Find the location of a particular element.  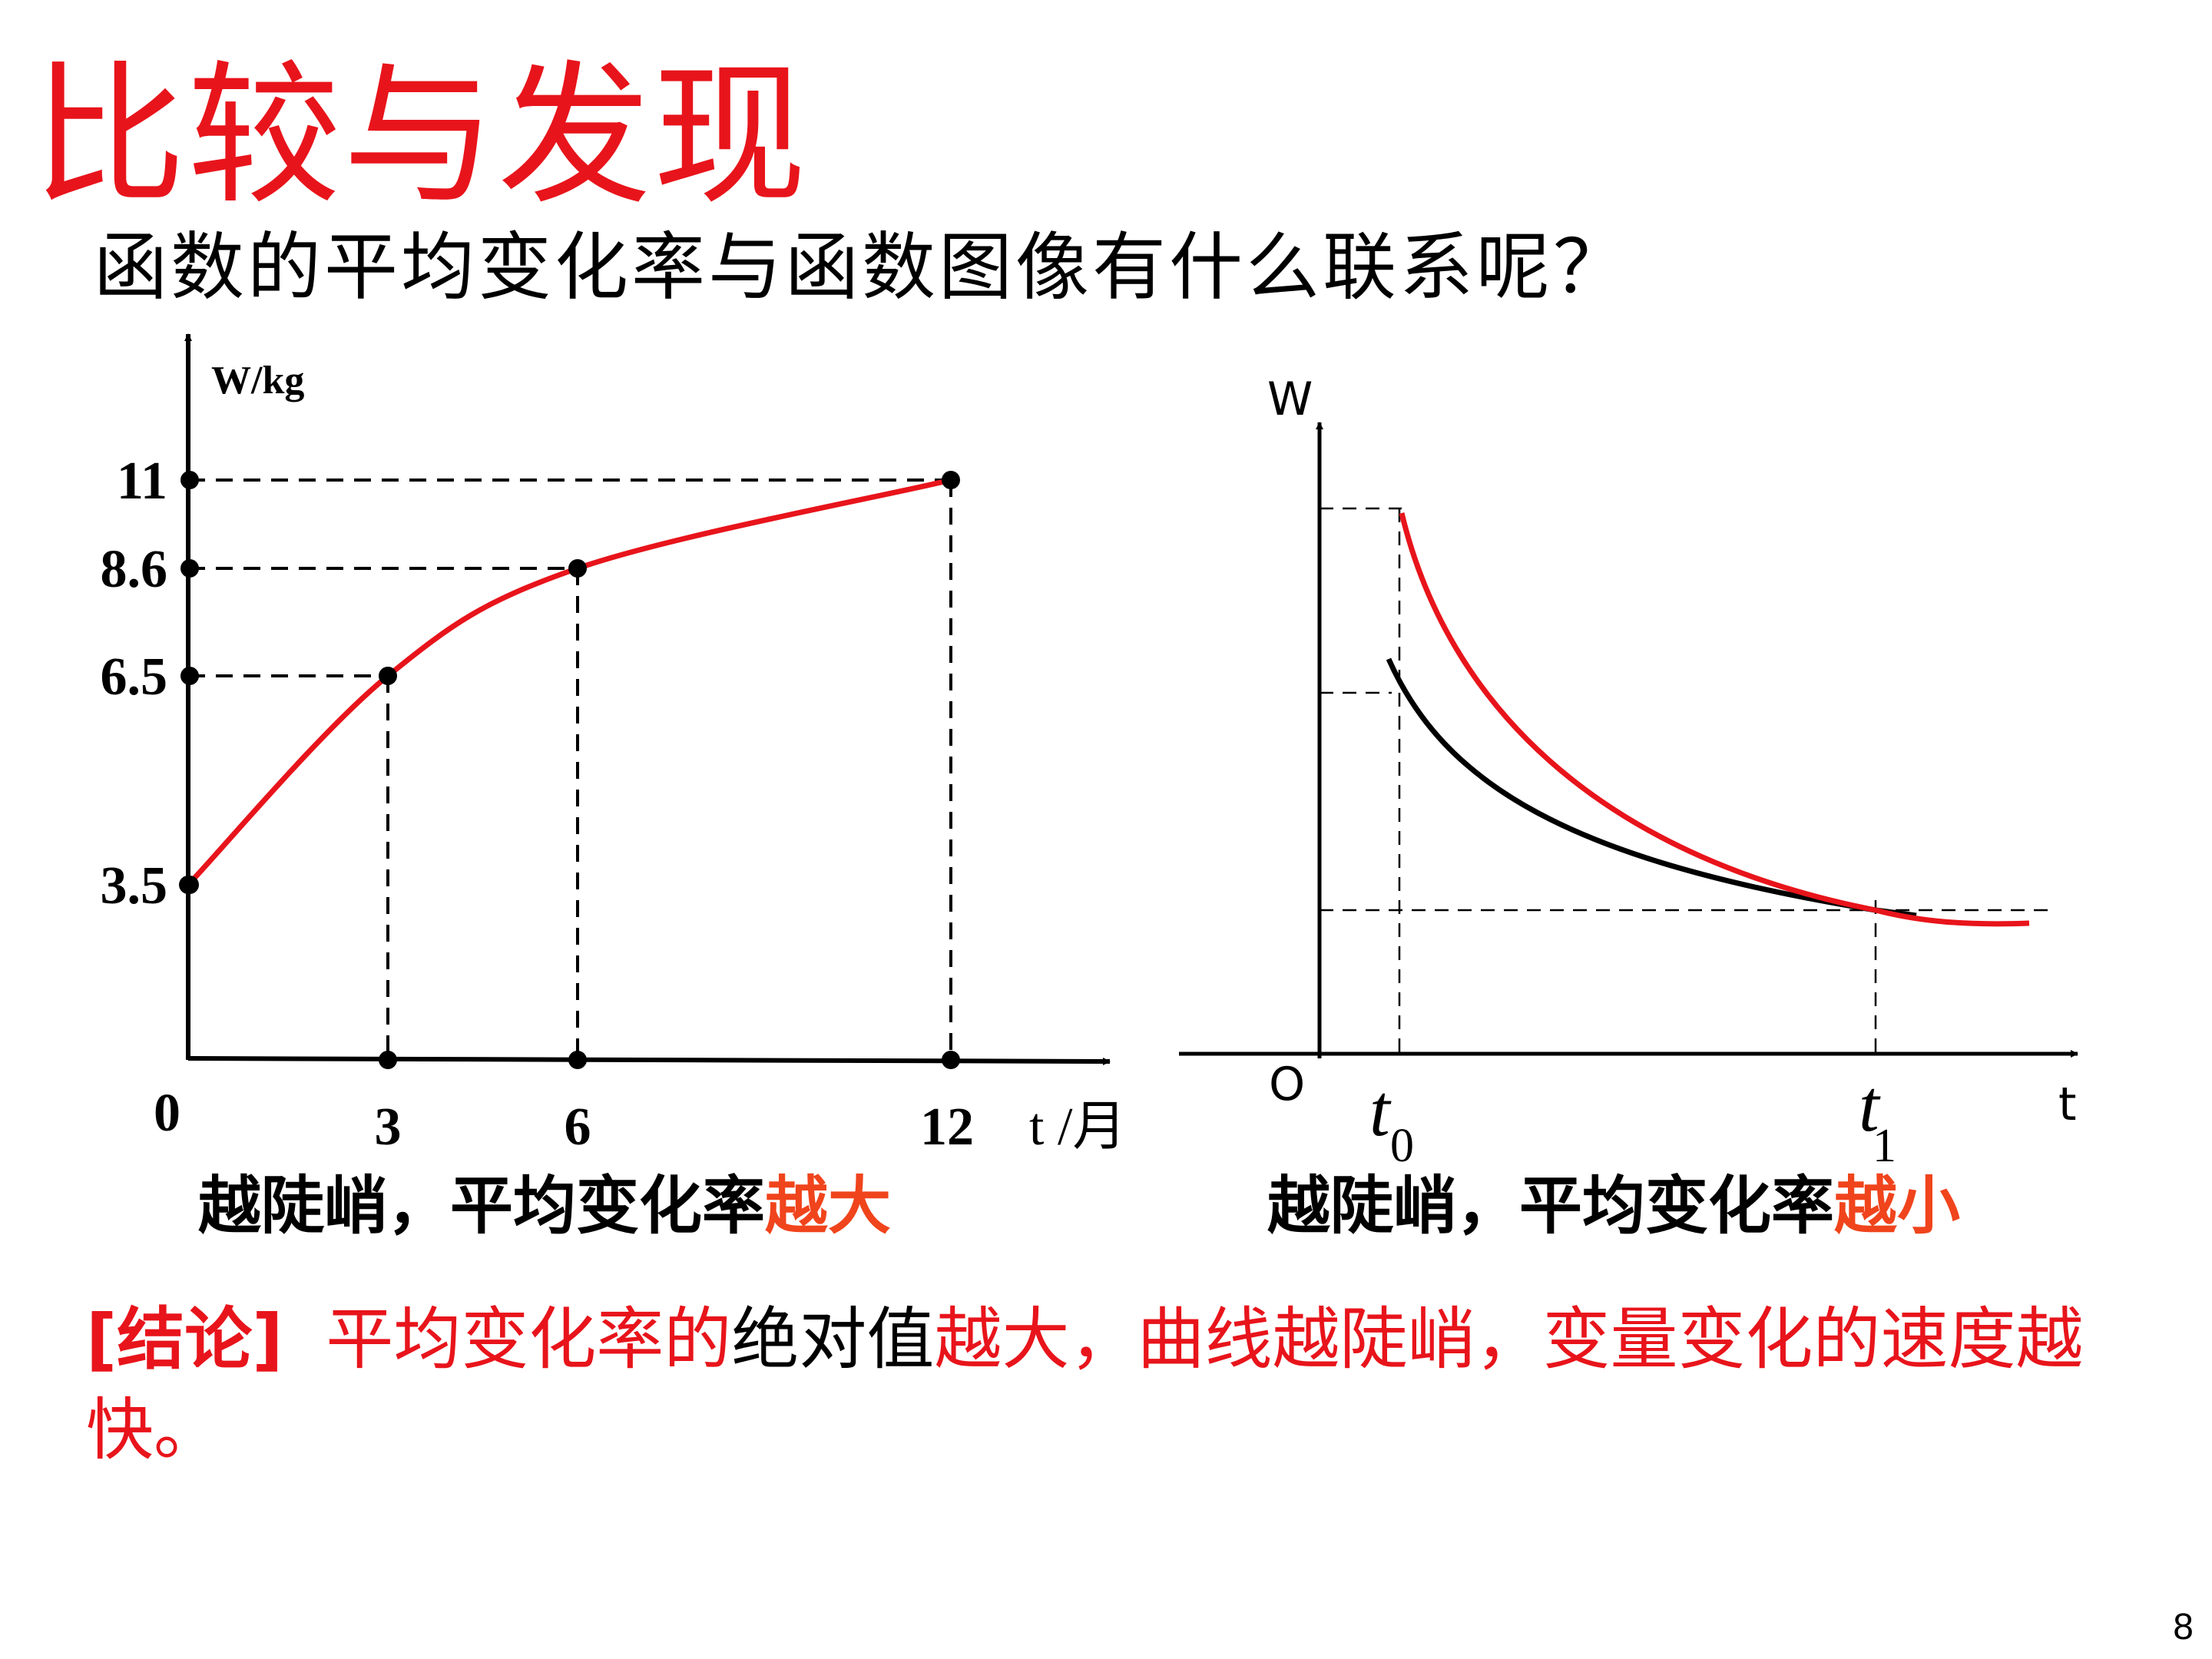

slide-title: 比较与发现 is located at coordinates (421, 136).